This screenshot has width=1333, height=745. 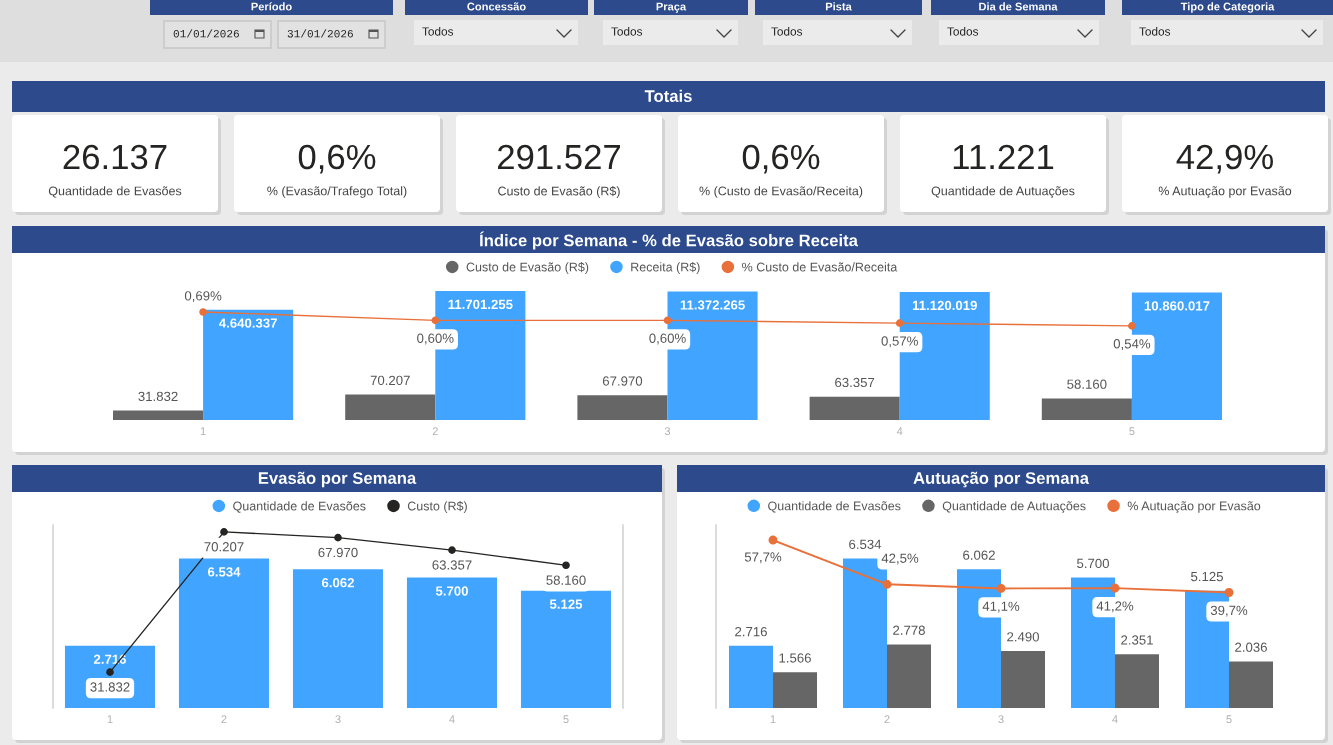 What do you see at coordinates (559, 192) in the screenshot?
I see `category-label: Custo de Evasão (R$)` at bounding box center [559, 192].